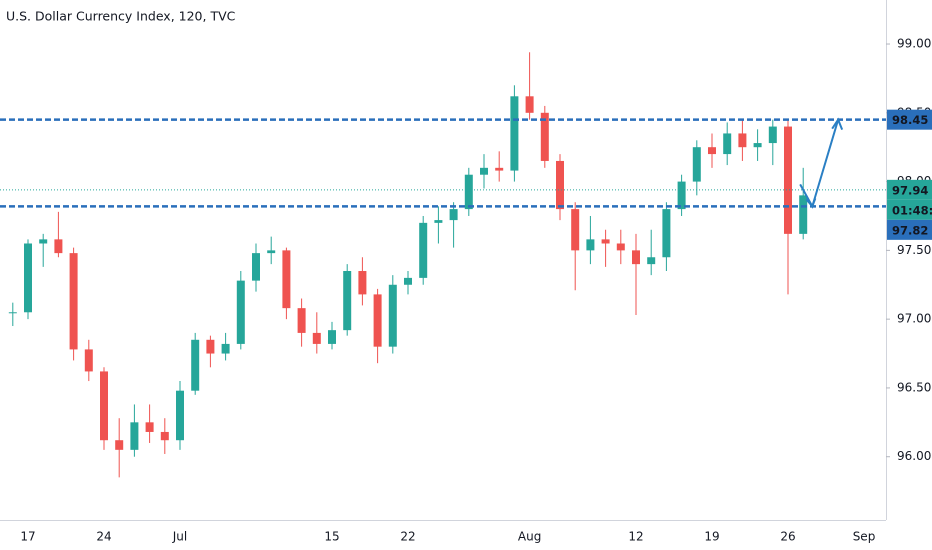  Describe the element at coordinates (27, 537) in the screenshot. I see `x-tick-label: 17` at that location.